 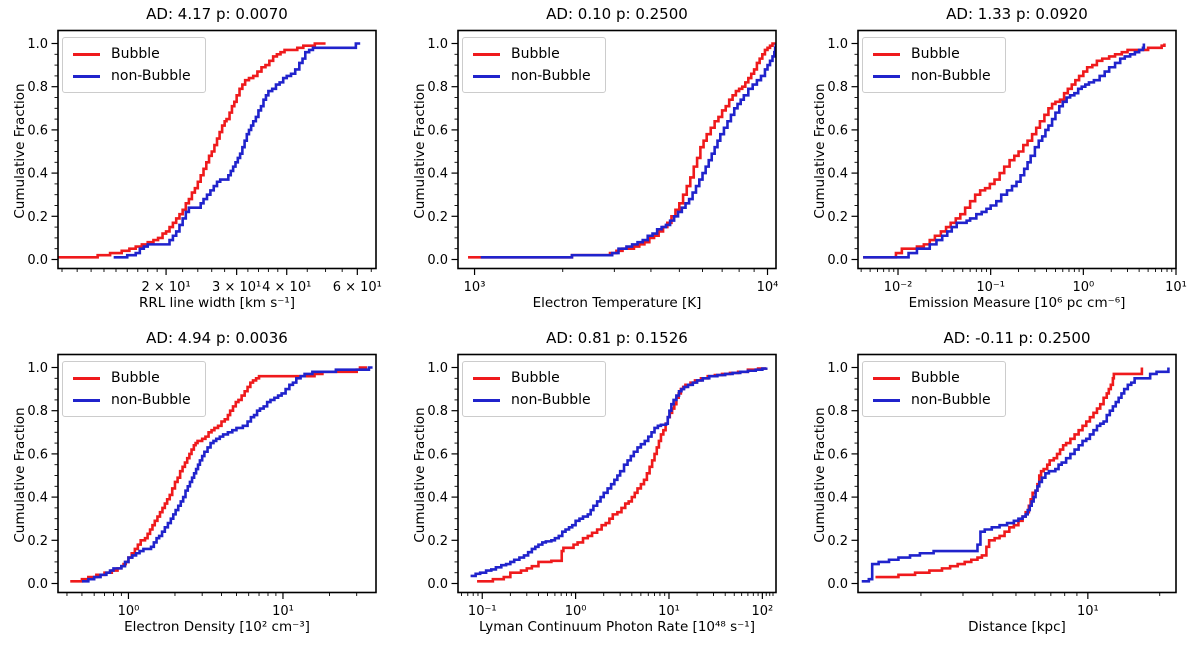 I want to click on x-tick-label: 4 × 10¹, so click(x=286, y=287).